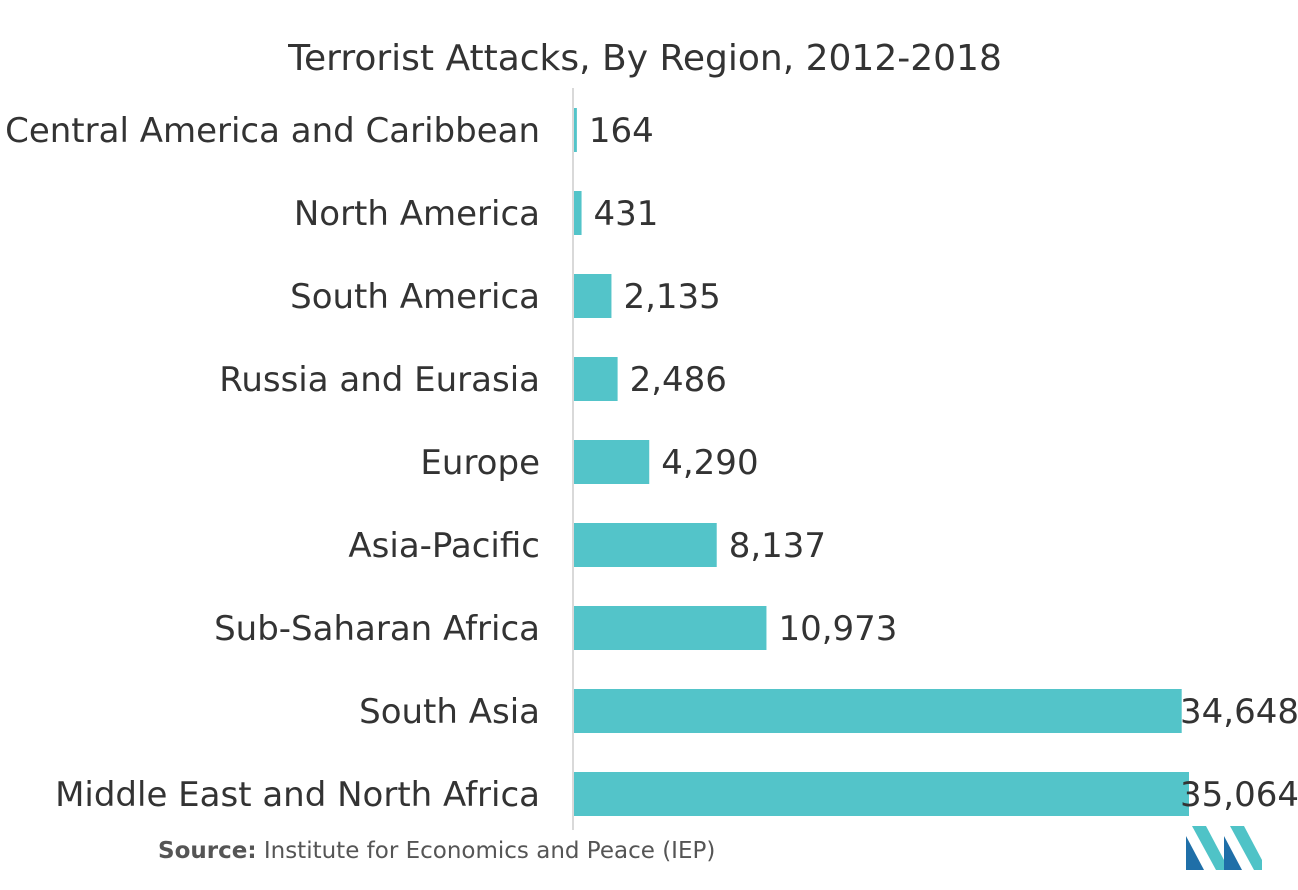  Describe the element at coordinates (837, 629) in the screenshot. I see `value-label: 10,973` at that location.